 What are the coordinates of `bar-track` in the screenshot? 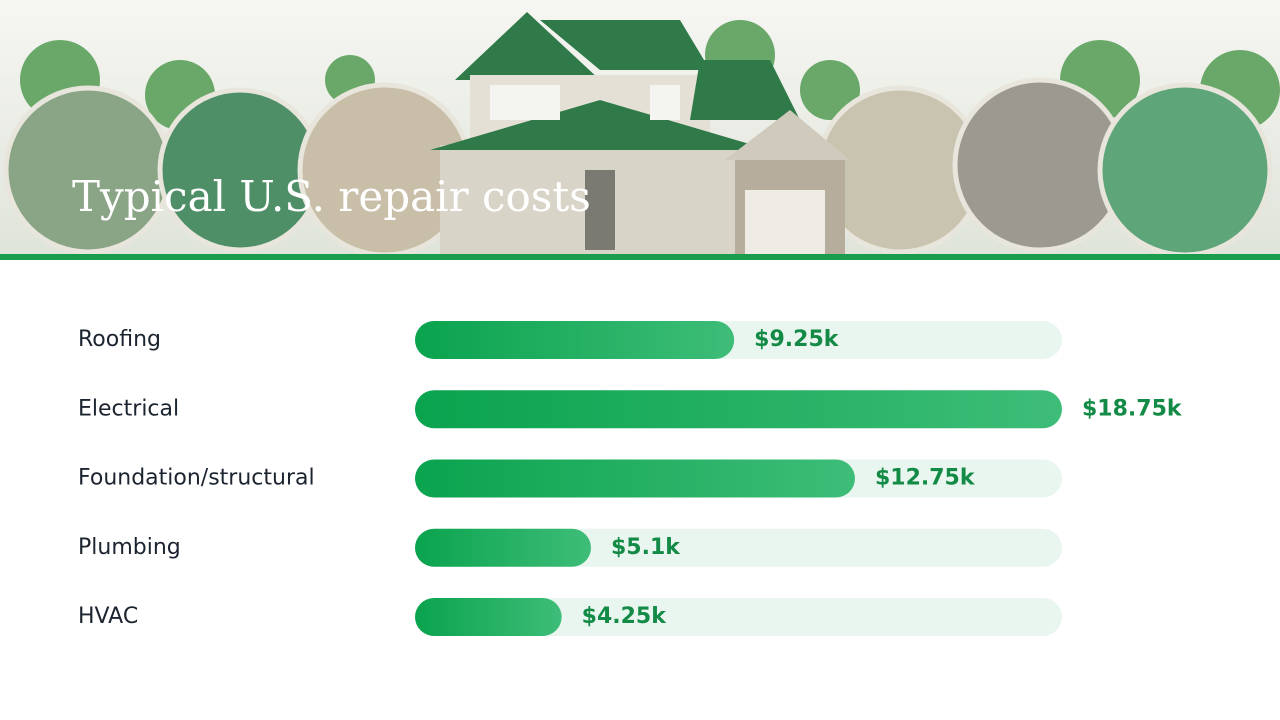 It's located at (738, 617).